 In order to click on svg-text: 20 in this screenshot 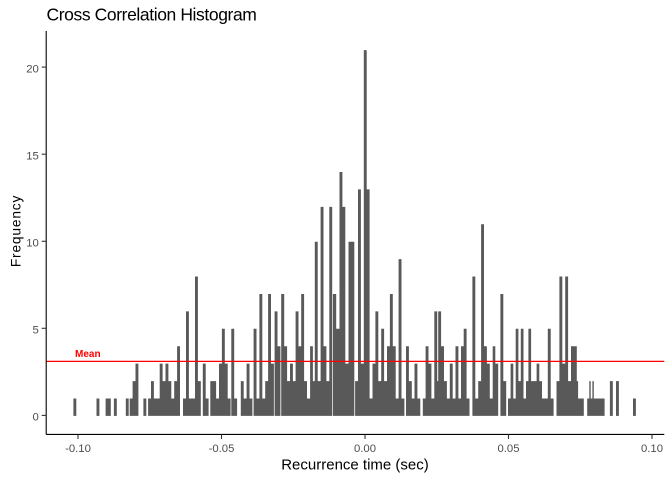, I will do `click(32, 69)`.